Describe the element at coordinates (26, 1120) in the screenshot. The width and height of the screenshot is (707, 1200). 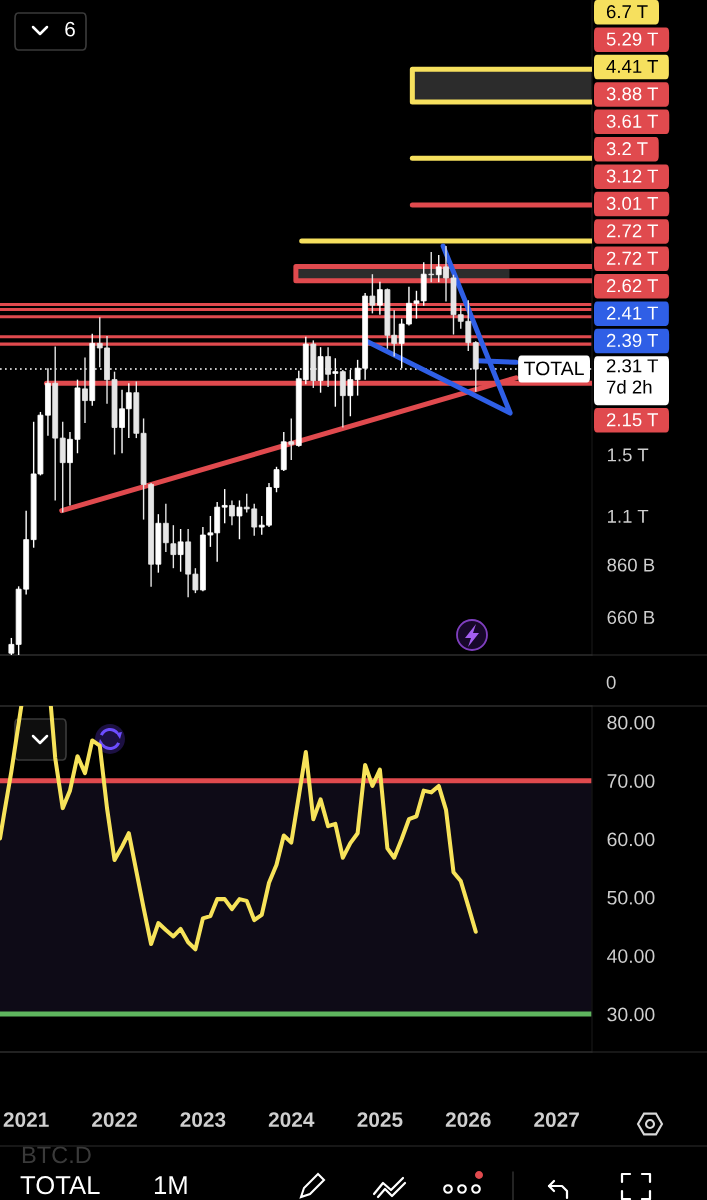
I see `x-tick-label: 2021` at that location.